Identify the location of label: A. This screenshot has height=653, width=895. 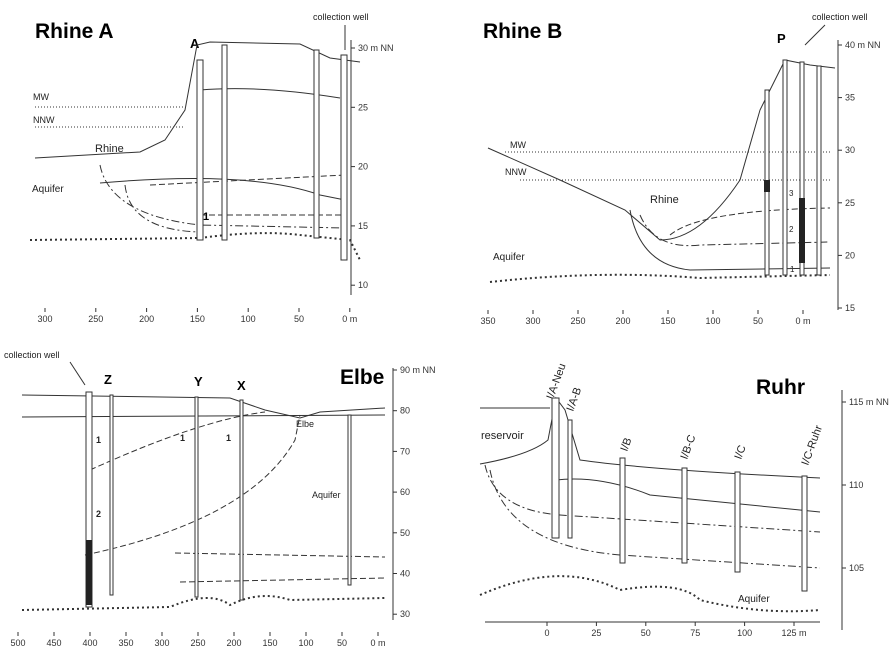
(195, 43).